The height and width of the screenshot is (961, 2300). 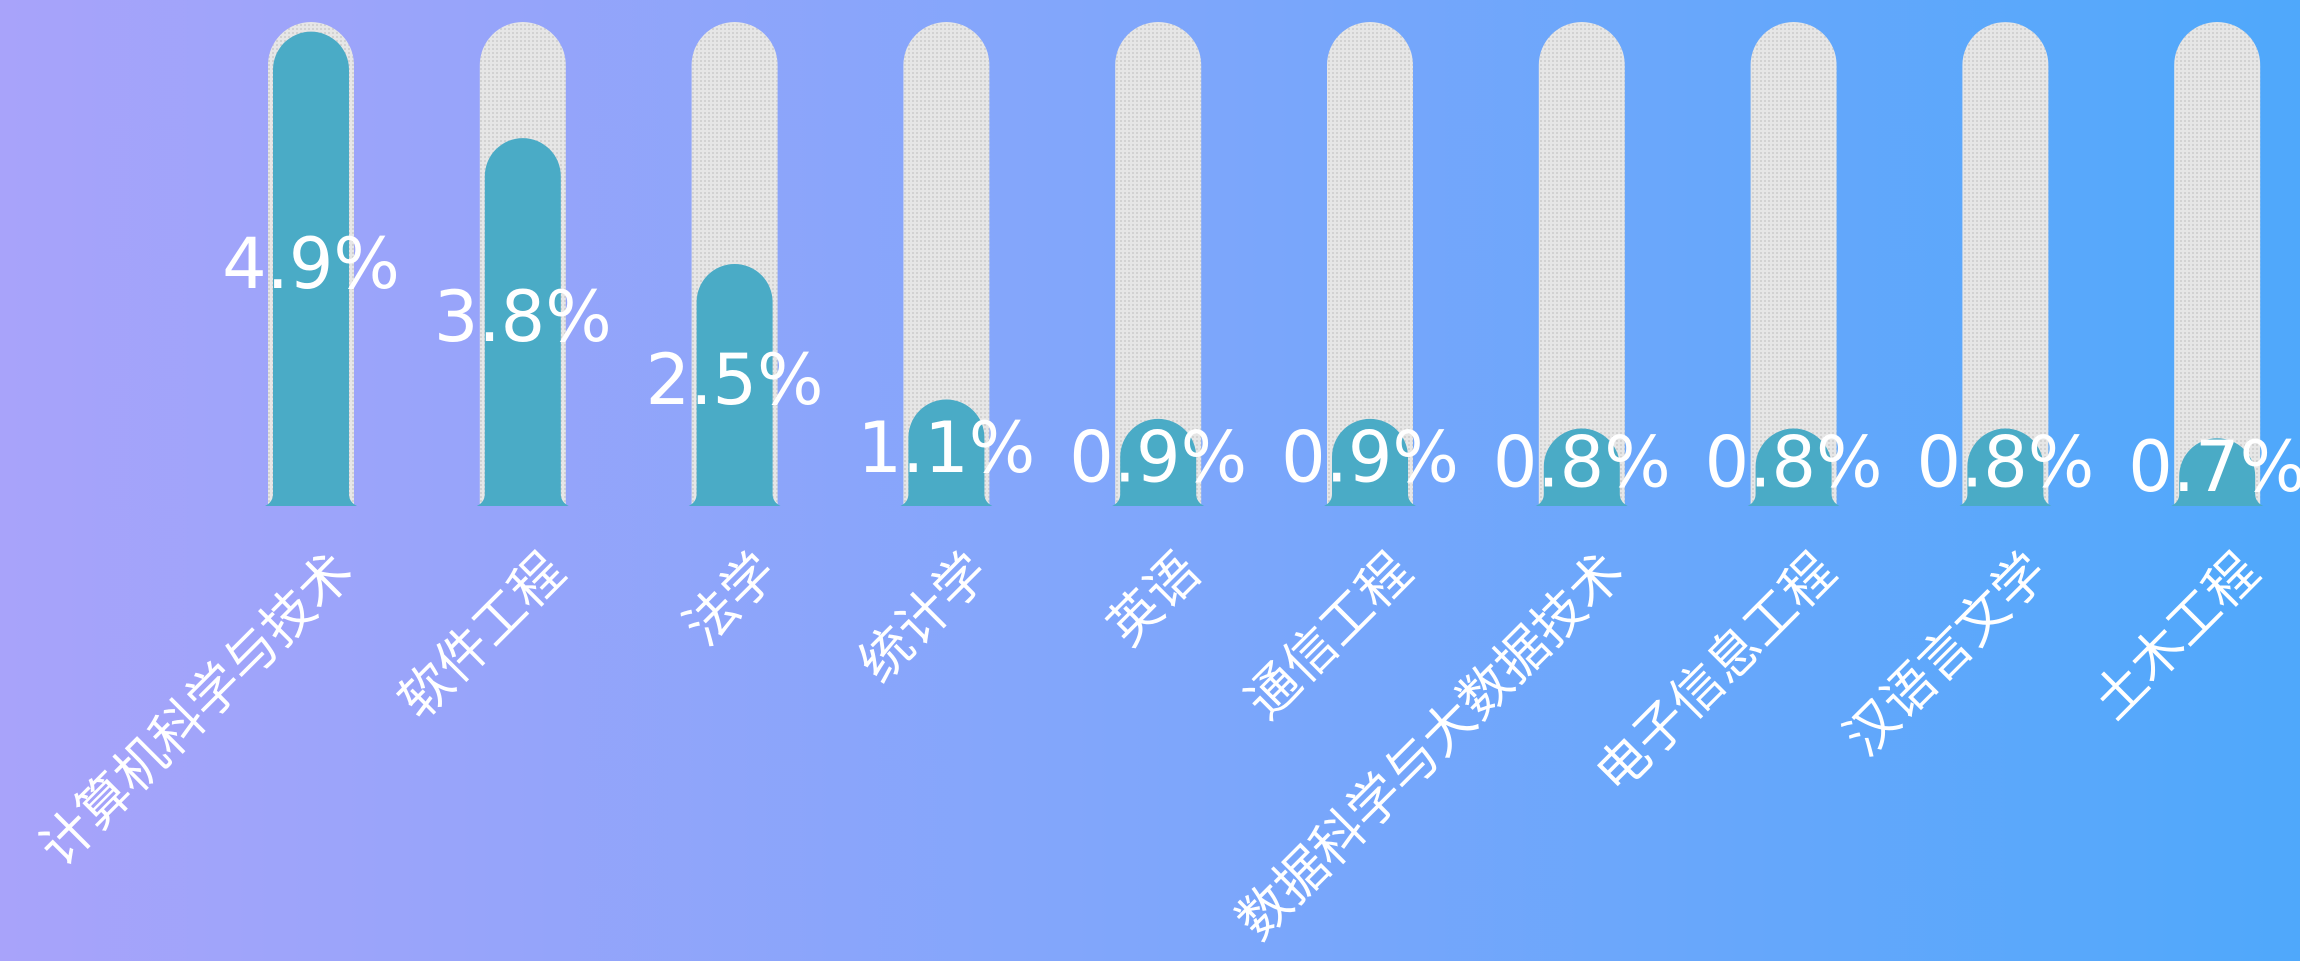 I want to click on value-label: 4.9%, so click(x=311, y=264).